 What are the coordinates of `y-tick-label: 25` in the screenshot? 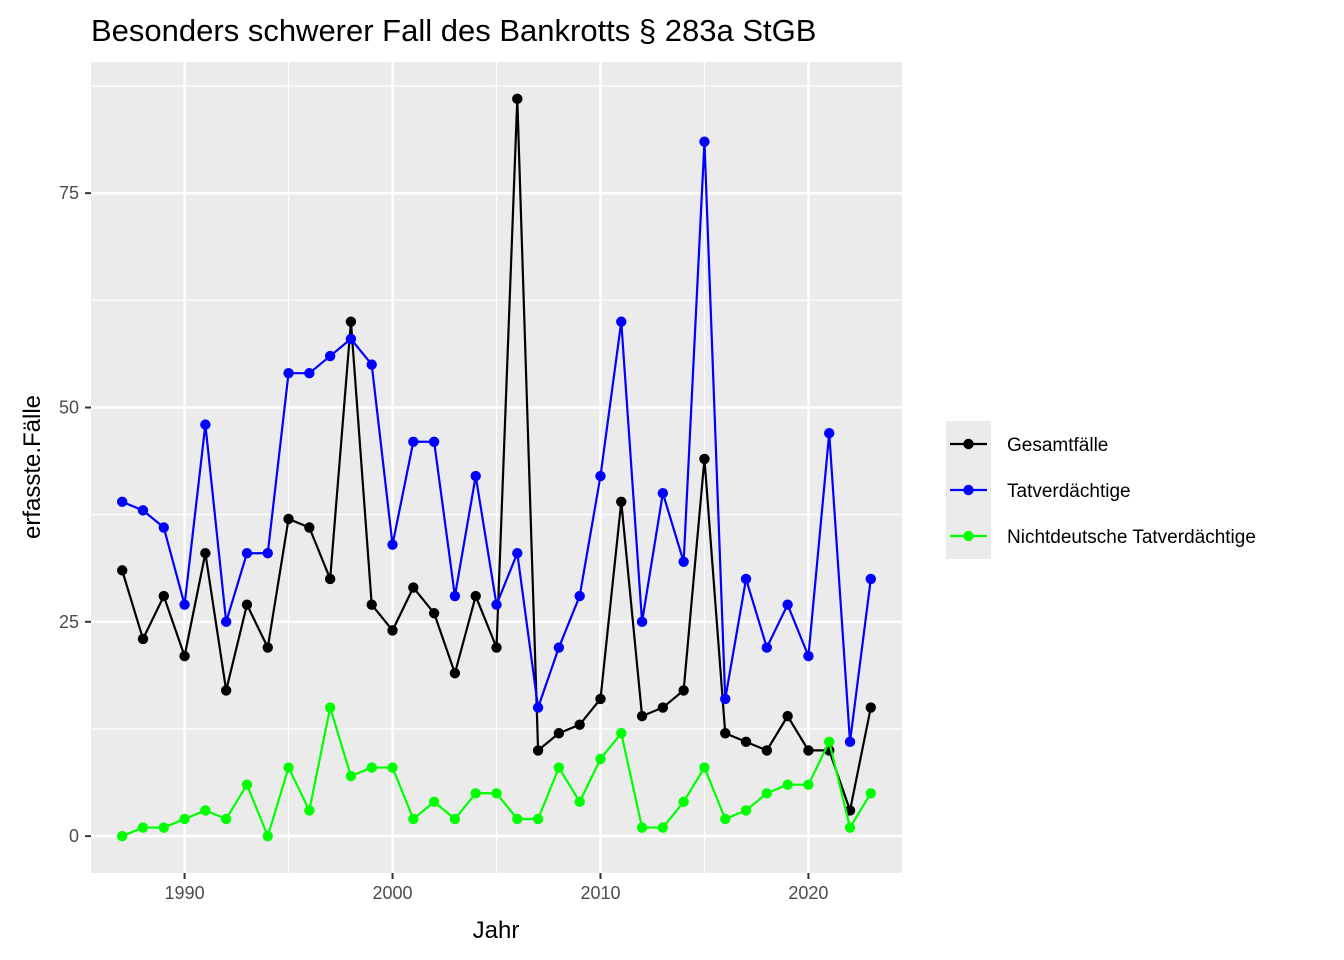 It's located at (69, 622).